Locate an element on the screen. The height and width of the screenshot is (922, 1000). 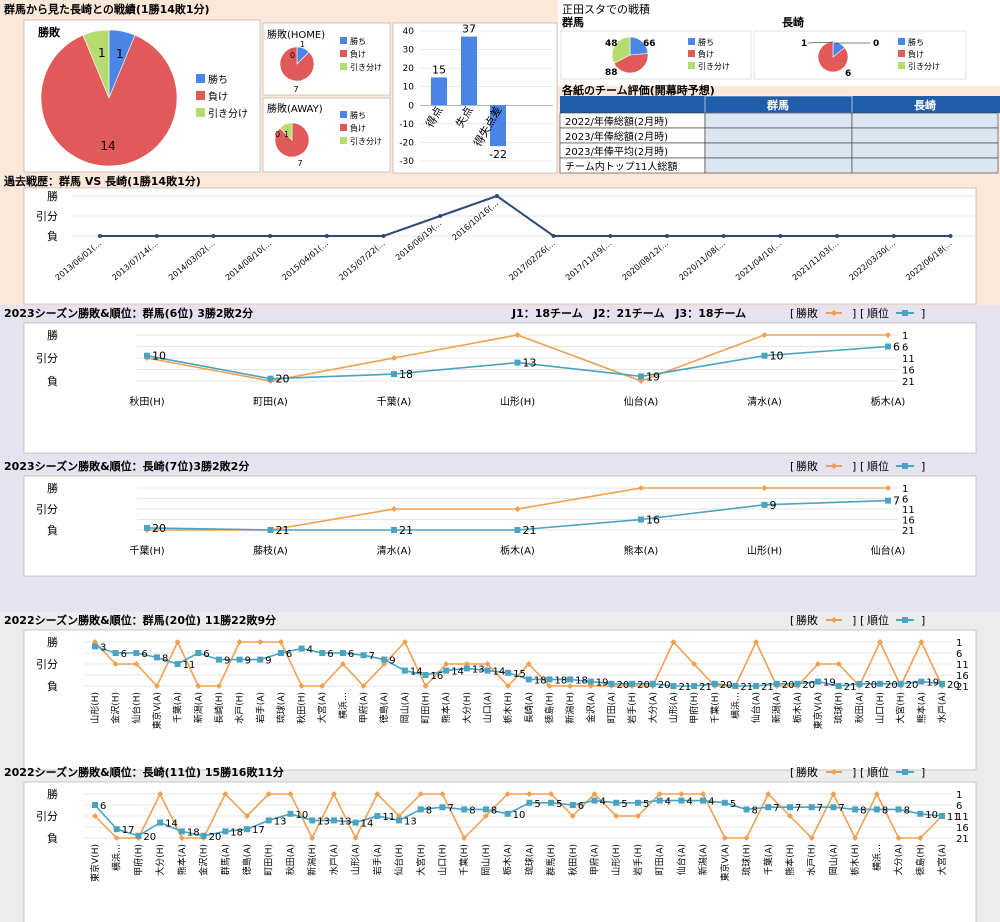
s2022n-rank-label-11: 13 is located at coordinates (345, 821).